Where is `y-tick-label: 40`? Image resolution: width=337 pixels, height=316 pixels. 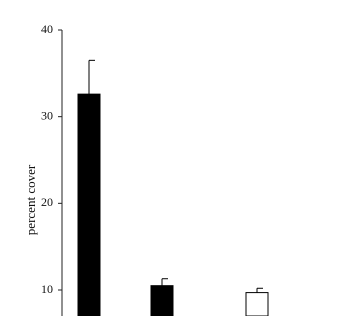 y-tick-label: 40 is located at coordinates (47, 29).